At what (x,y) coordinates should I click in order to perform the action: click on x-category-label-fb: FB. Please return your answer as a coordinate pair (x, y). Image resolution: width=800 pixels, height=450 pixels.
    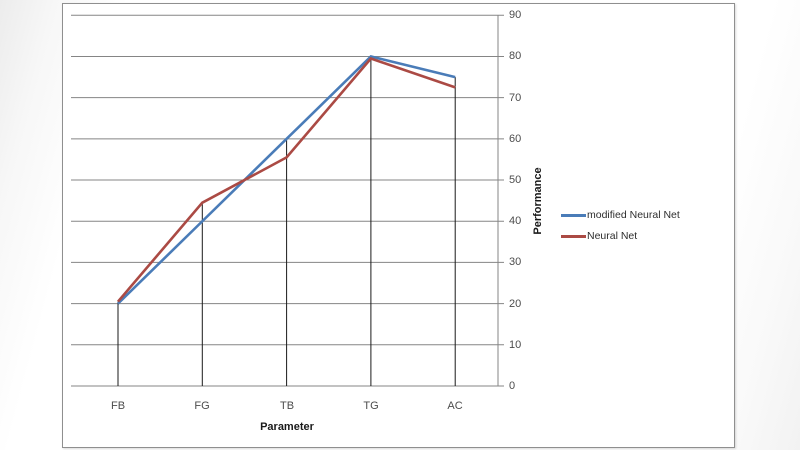
    Looking at the image, I should click on (118, 406).